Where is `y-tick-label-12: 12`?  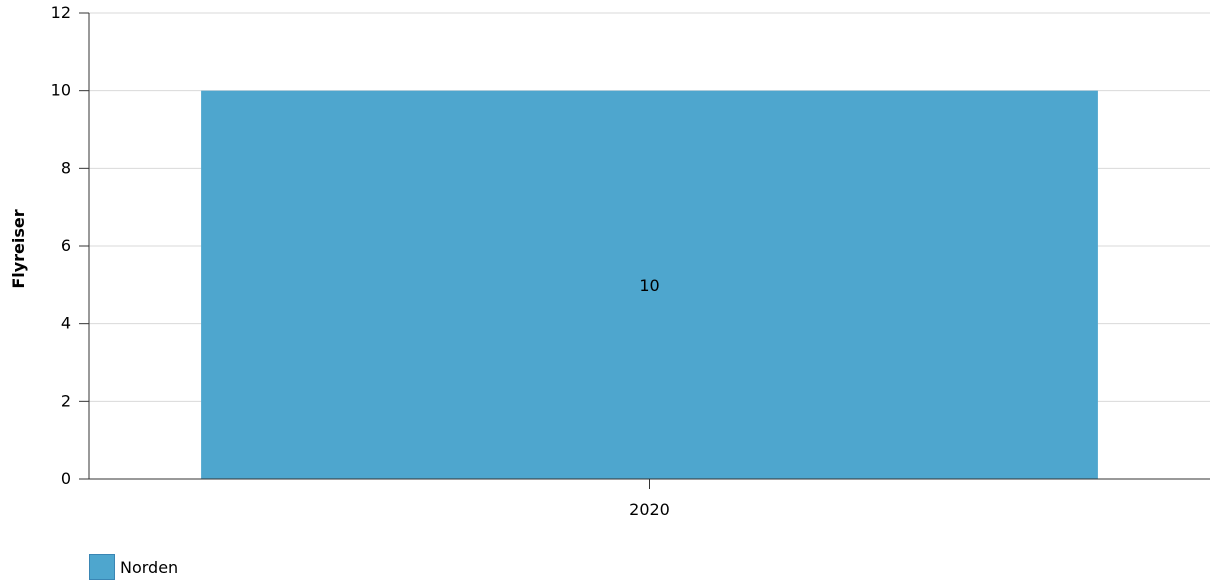
y-tick-label-12: 12 is located at coordinates (61, 12).